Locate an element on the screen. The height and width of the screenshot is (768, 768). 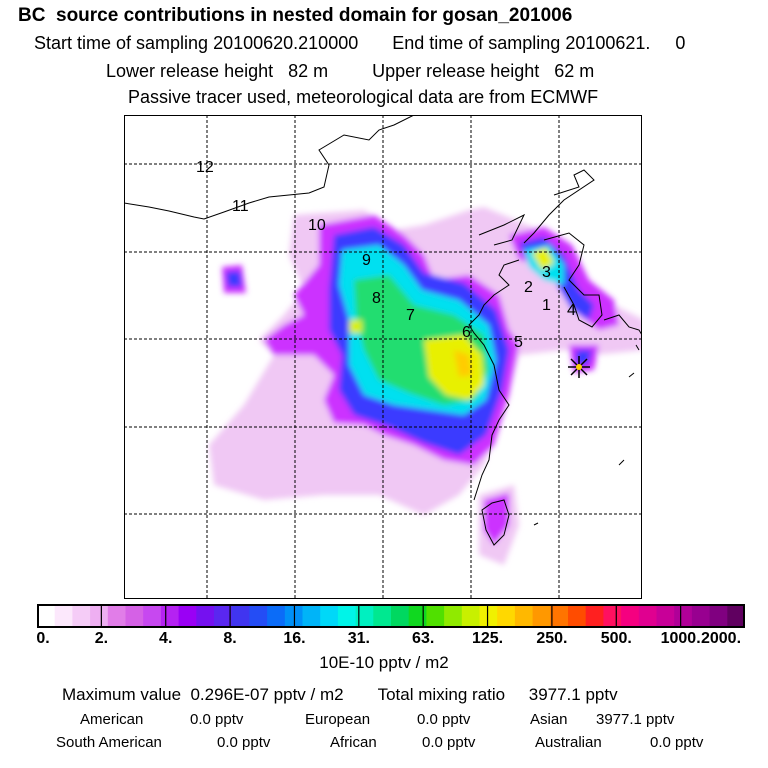
trajectory-label-2: 2 is located at coordinates (528, 287).